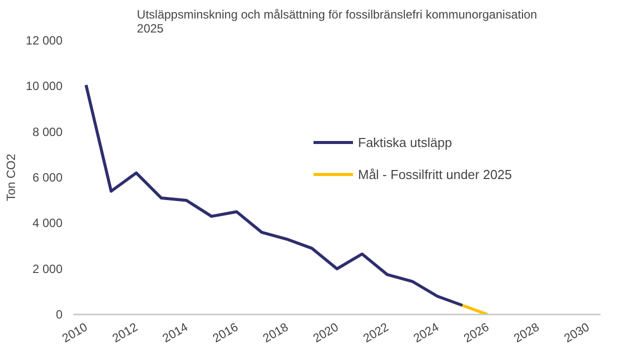 This screenshot has width=620, height=349. Describe the element at coordinates (47, 269) in the screenshot. I see `y-tick-label: 2 000` at that location.